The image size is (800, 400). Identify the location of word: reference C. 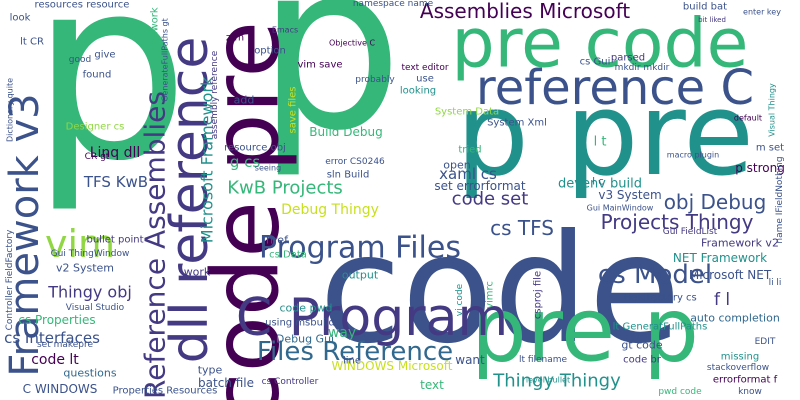
(615, 88).